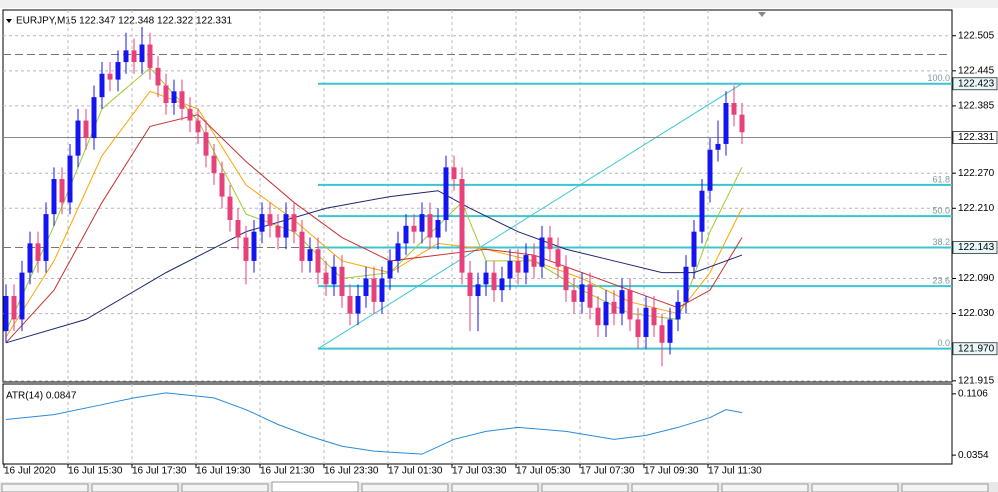 The width and height of the screenshot is (998, 492). What do you see at coordinates (975, 247) in the screenshot?
I see `price-tag` at bounding box center [975, 247].